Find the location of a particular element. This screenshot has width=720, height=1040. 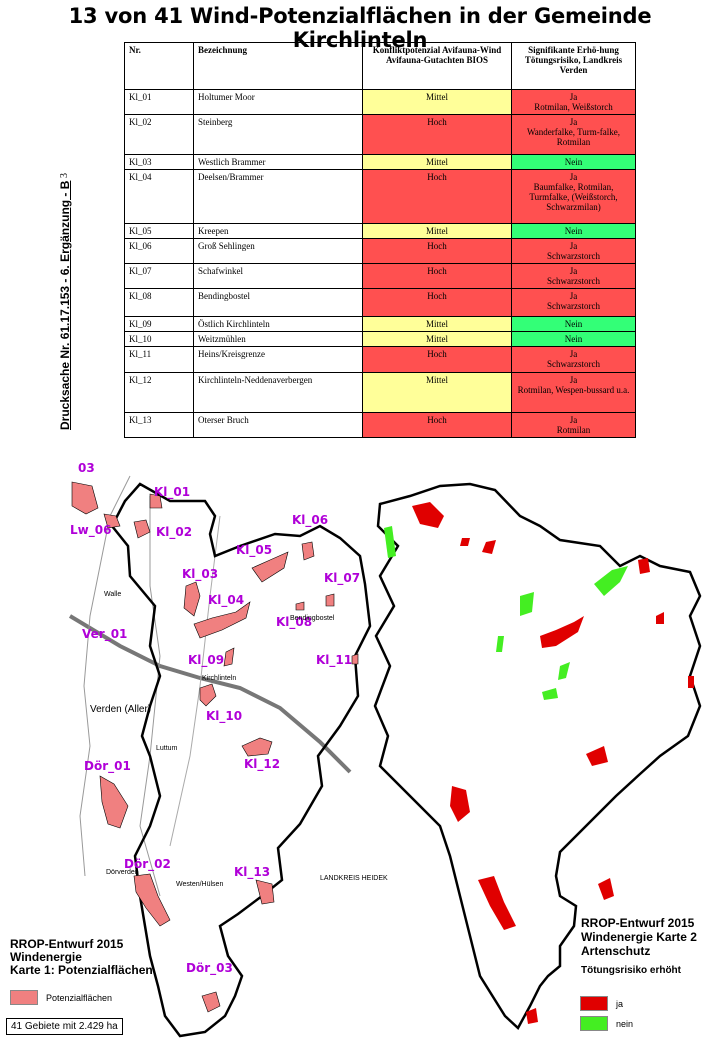

cell-name: Schafwinkel is located at coordinates (278, 276).